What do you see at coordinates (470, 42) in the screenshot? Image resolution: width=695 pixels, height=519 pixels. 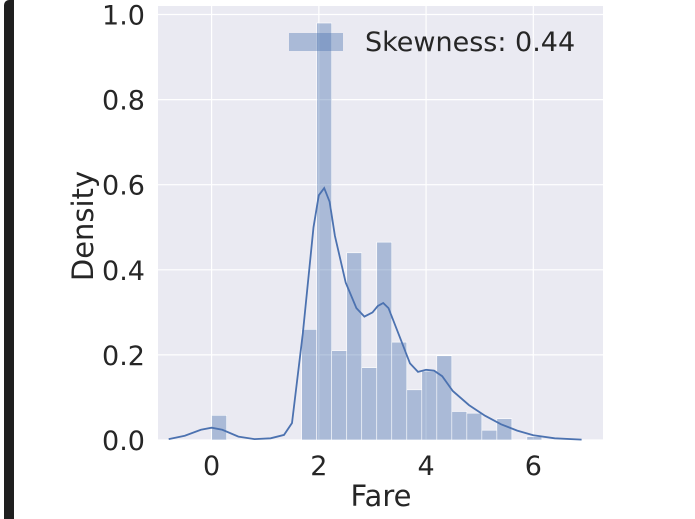 I see `legend-label: Skewness: 0.44` at bounding box center [470, 42].